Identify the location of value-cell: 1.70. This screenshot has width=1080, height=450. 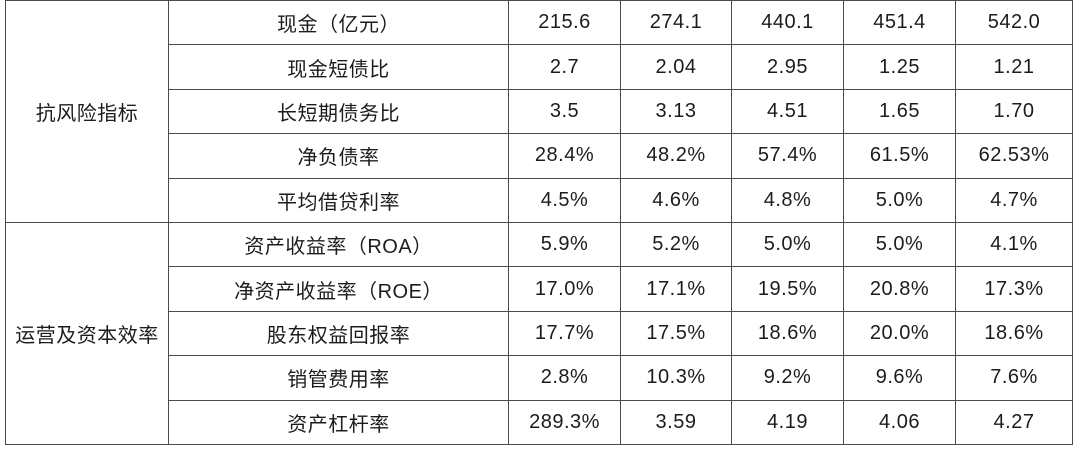
(1014, 111).